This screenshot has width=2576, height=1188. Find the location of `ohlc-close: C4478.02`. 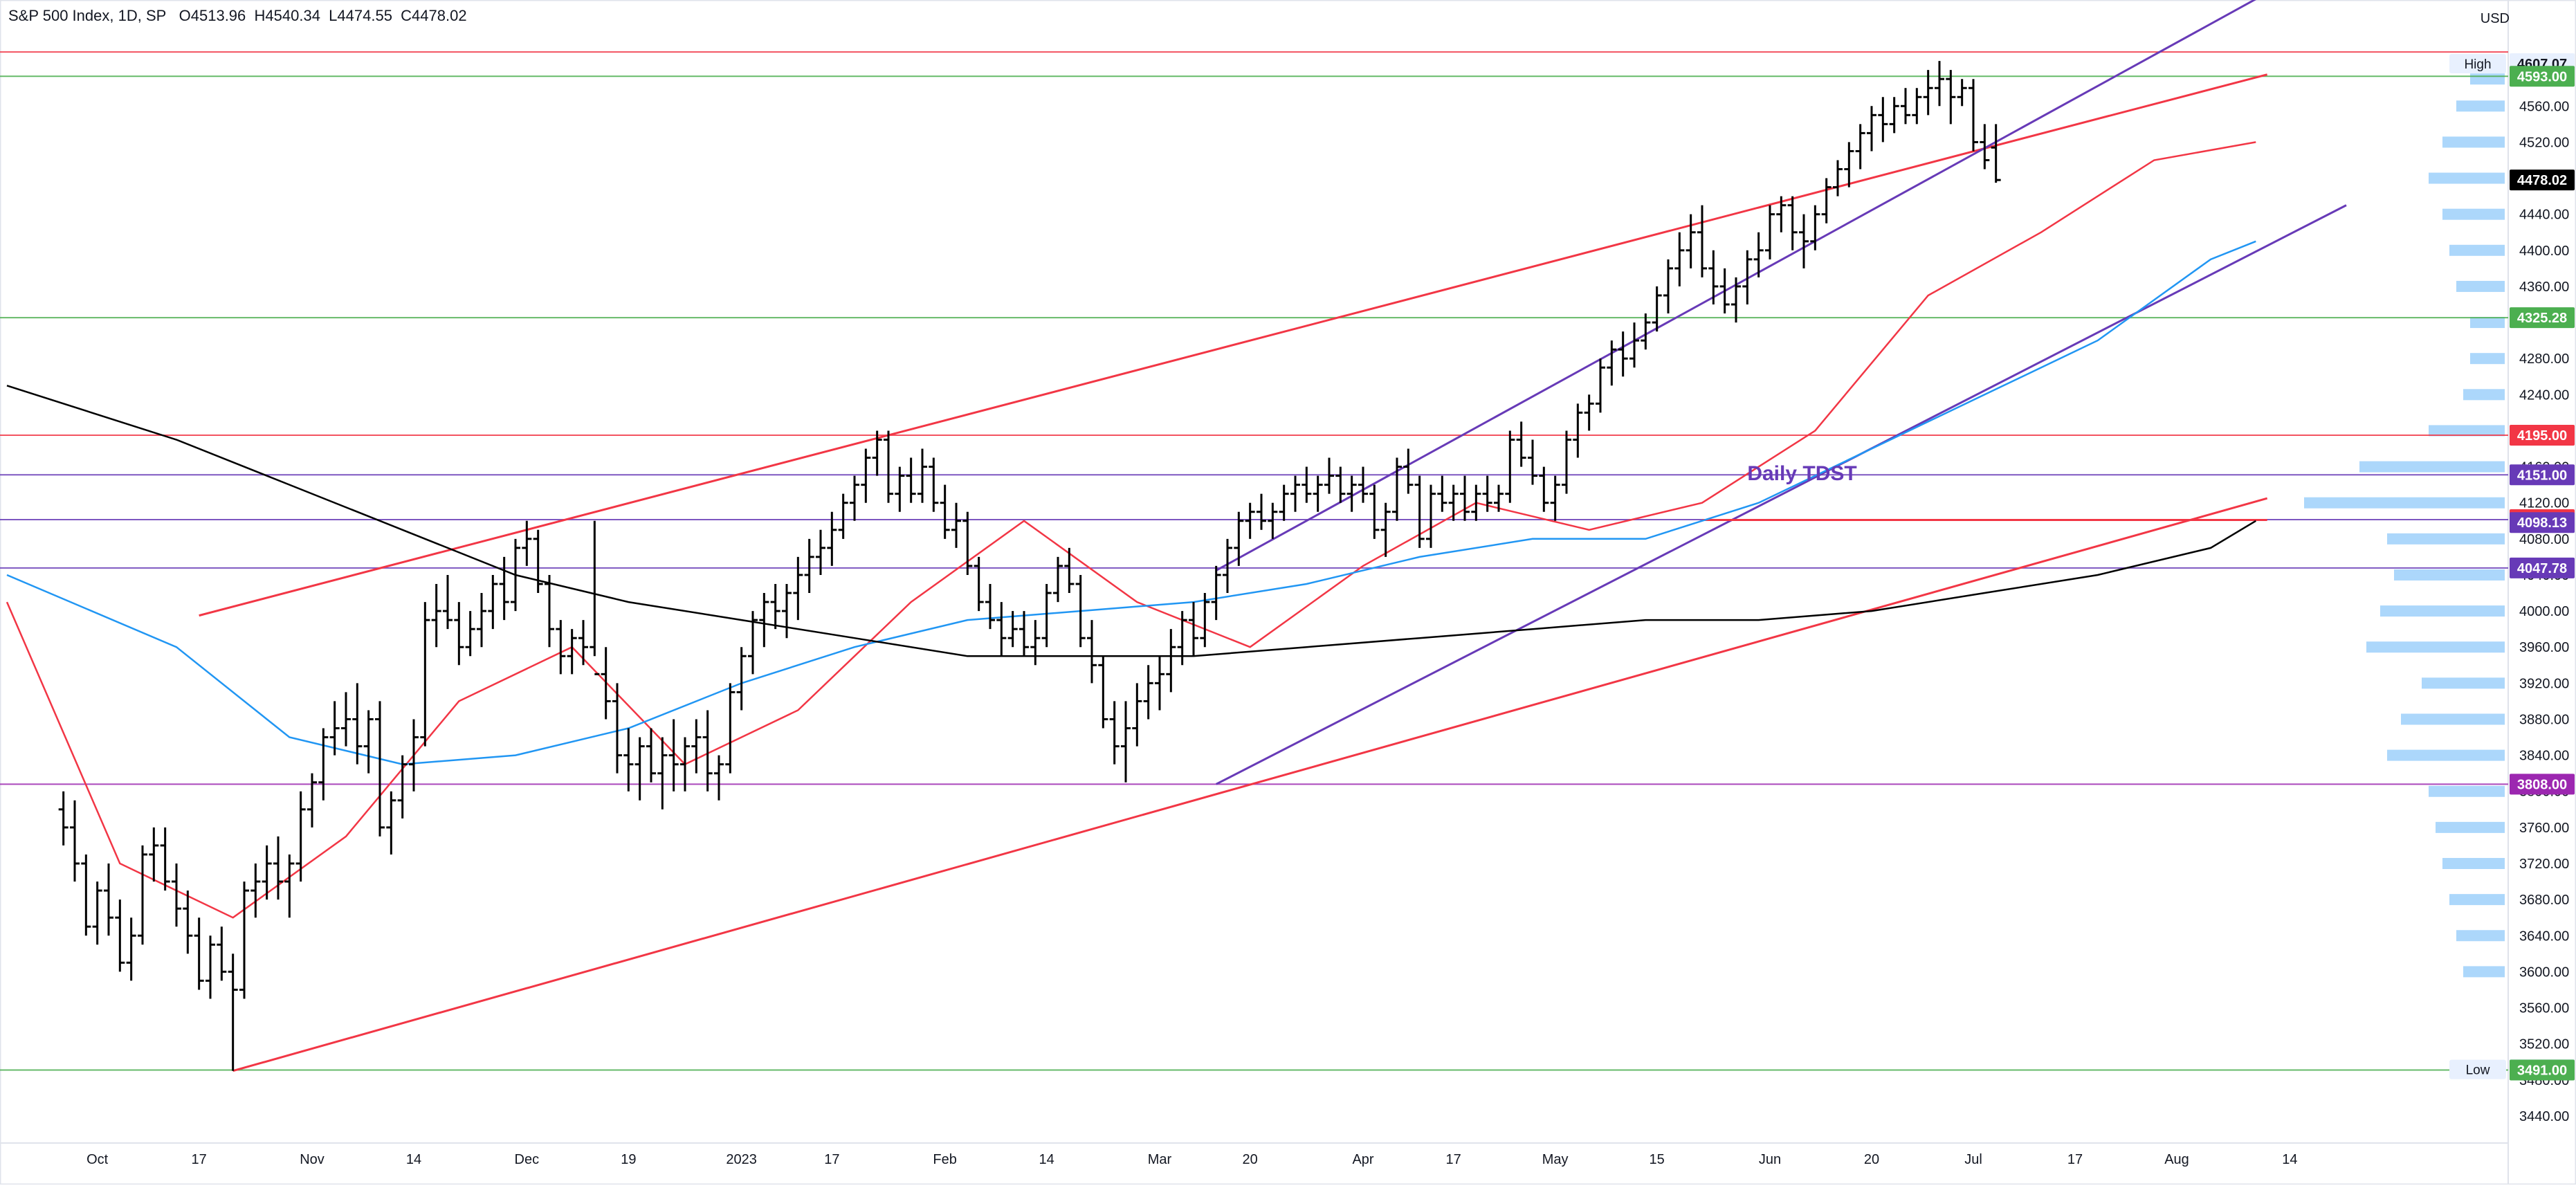

ohlc-close: C4478.02 is located at coordinates (434, 15).